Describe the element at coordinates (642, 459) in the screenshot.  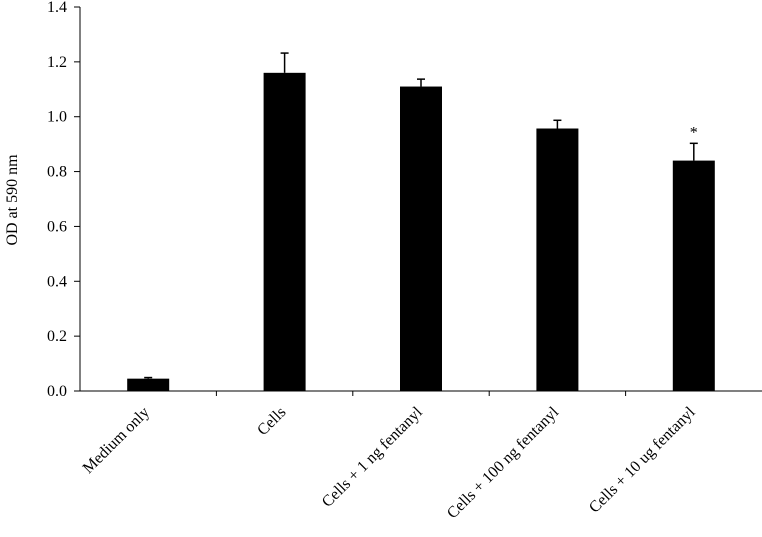
I see `x-tick-label: Cells + 10 ug fentanyl` at that location.